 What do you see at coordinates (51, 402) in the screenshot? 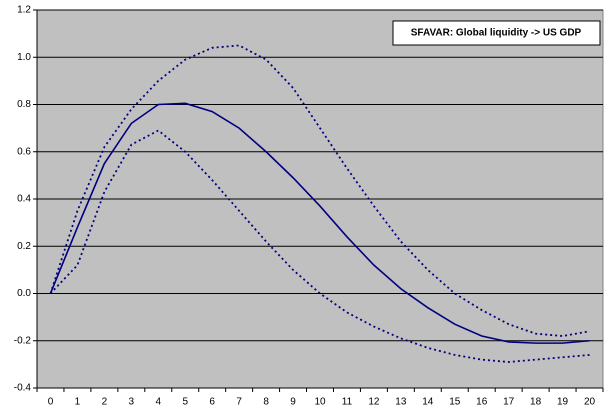
I see `x-tick-label: 0` at bounding box center [51, 402].